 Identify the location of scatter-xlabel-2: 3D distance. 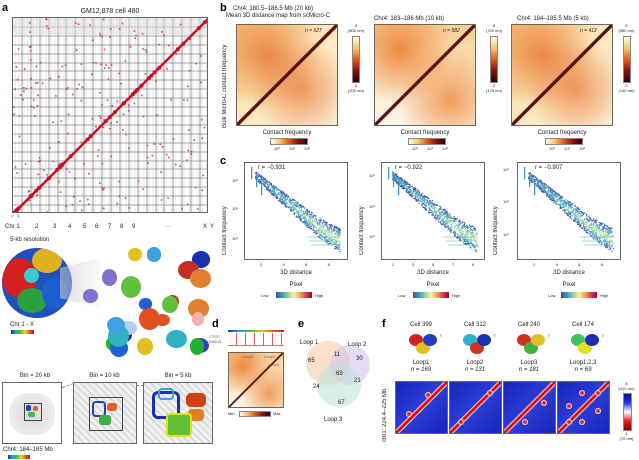
(433, 273).